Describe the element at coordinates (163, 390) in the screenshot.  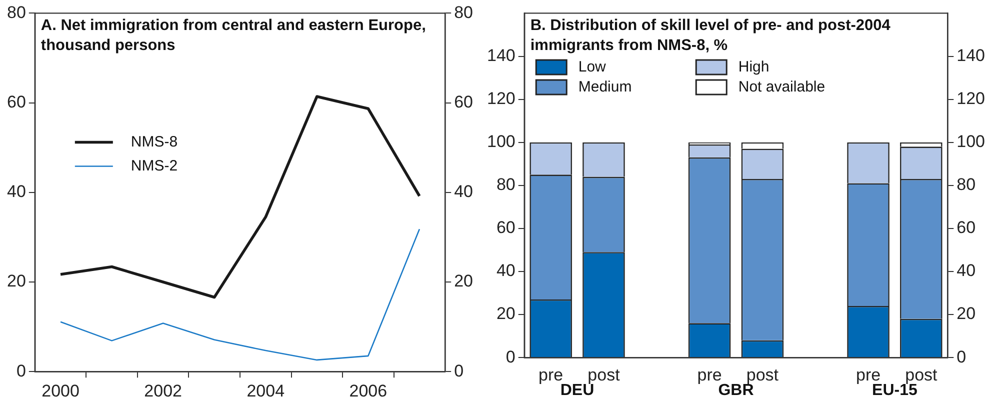
I see `x-tick-label: 2002` at that location.